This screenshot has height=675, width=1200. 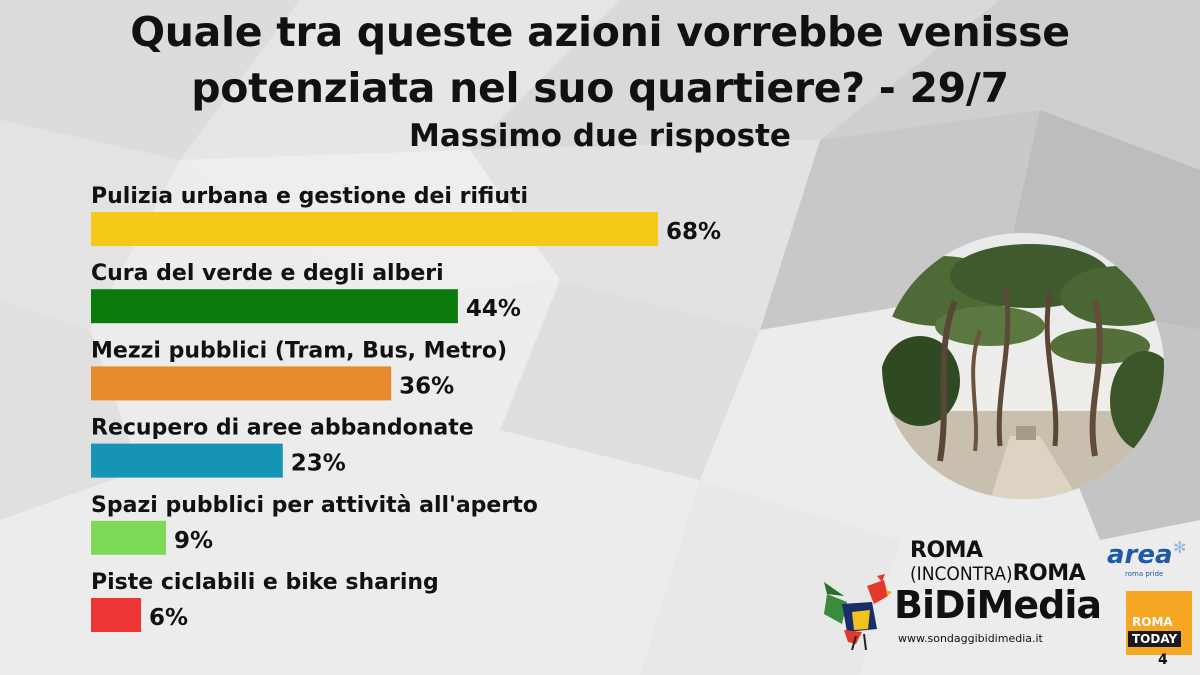 What do you see at coordinates (426, 386) in the screenshot?
I see `value-label: 36%` at bounding box center [426, 386].